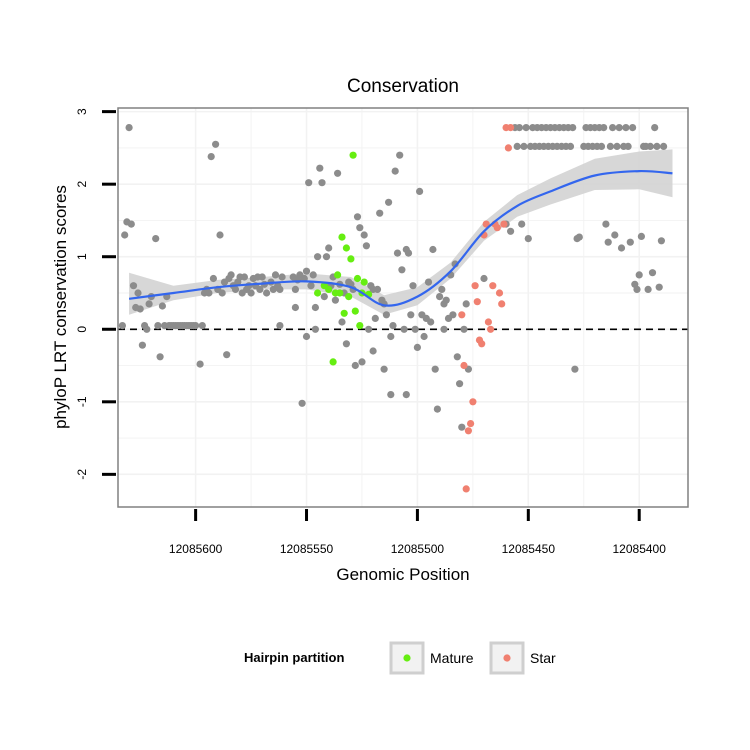 This screenshot has height=750, width=750. I want to click on y-tick-label: -1, so click(82, 401).